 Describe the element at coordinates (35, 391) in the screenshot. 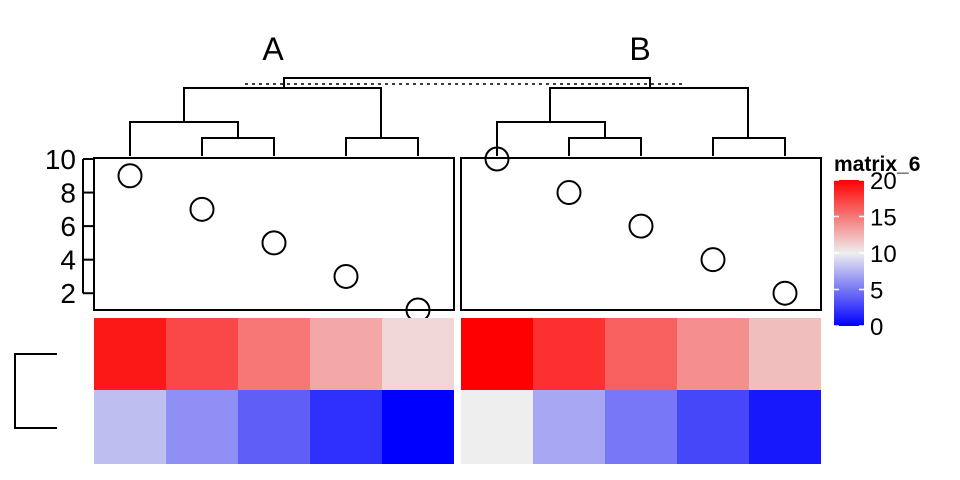

I see `row-dendrogram` at that location.